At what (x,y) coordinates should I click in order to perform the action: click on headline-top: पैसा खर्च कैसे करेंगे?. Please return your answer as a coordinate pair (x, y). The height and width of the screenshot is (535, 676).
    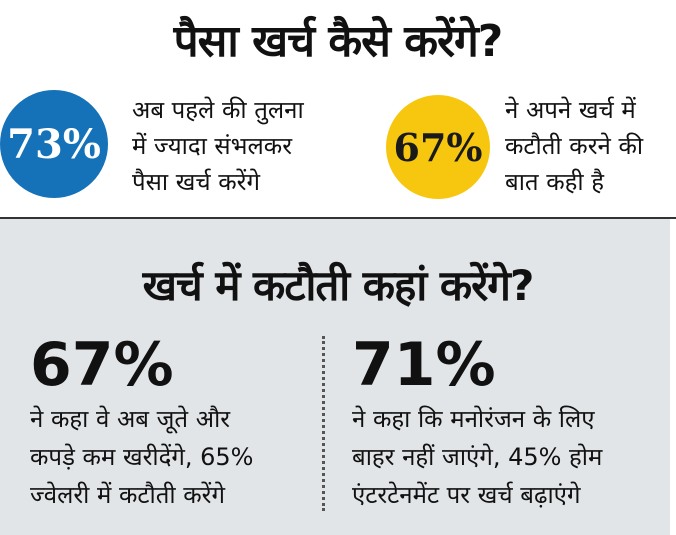
    Looking at the image, I should click on (338, 41).